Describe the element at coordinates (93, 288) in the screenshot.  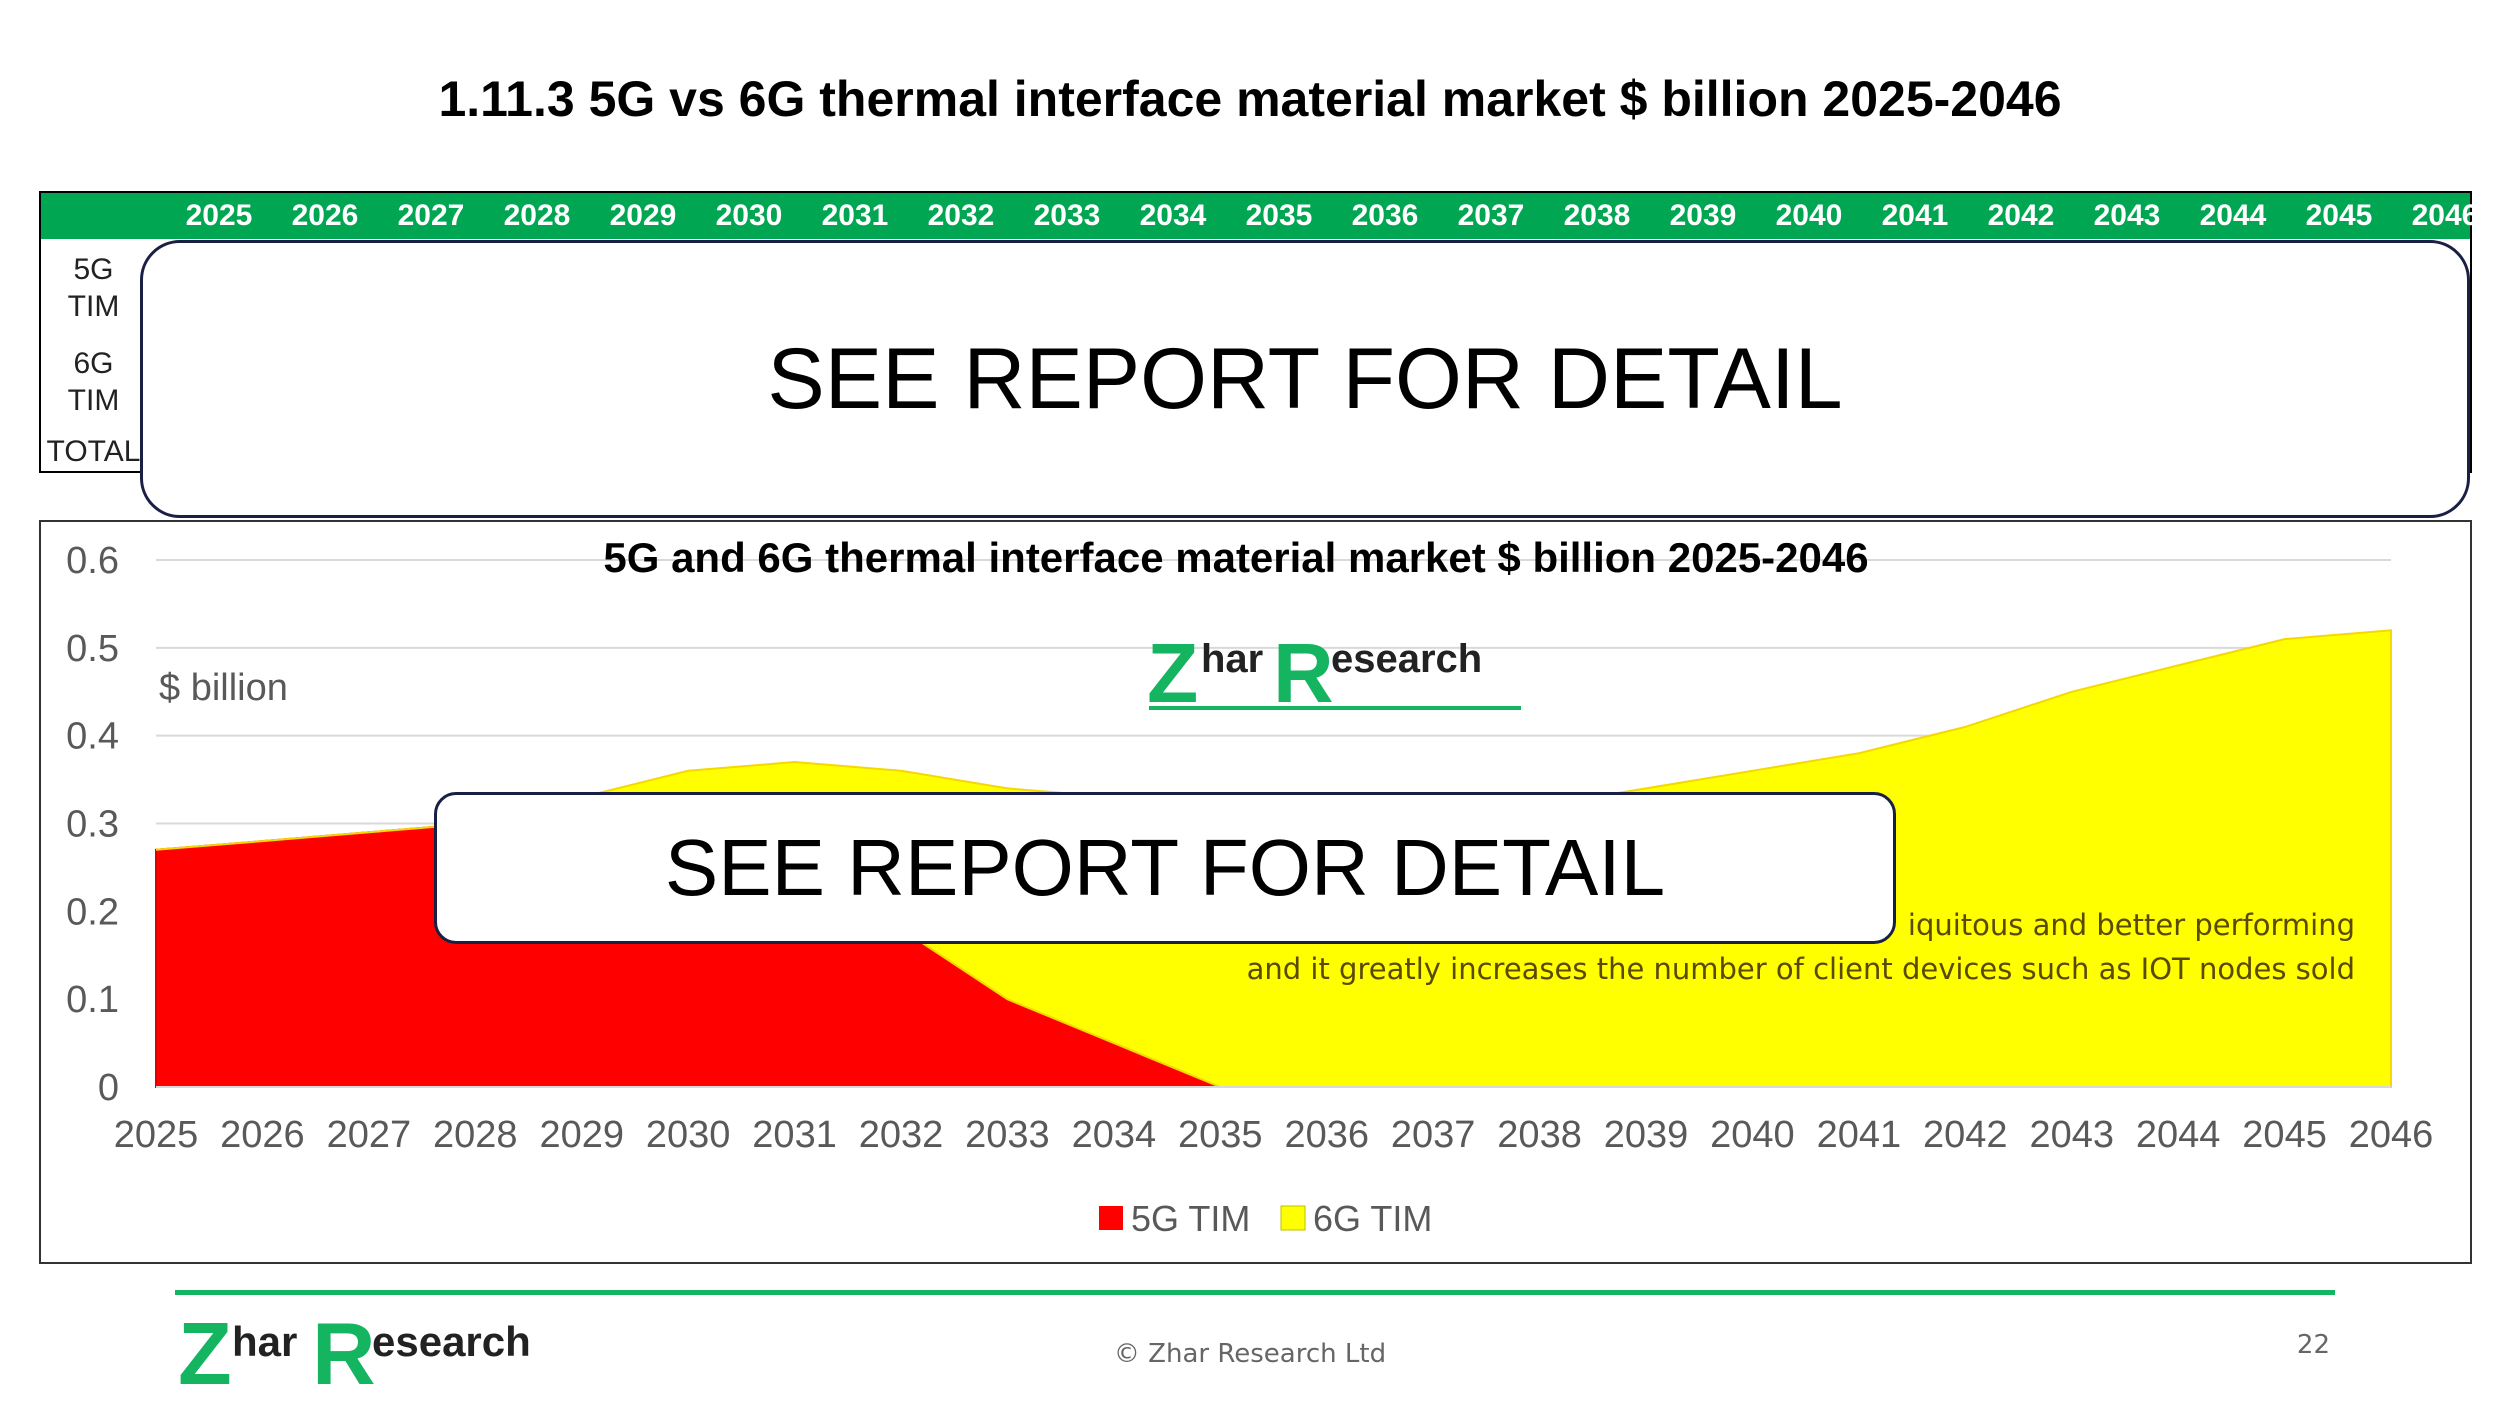
I see `row-label-5g-tim: 5G TIM` at that location.